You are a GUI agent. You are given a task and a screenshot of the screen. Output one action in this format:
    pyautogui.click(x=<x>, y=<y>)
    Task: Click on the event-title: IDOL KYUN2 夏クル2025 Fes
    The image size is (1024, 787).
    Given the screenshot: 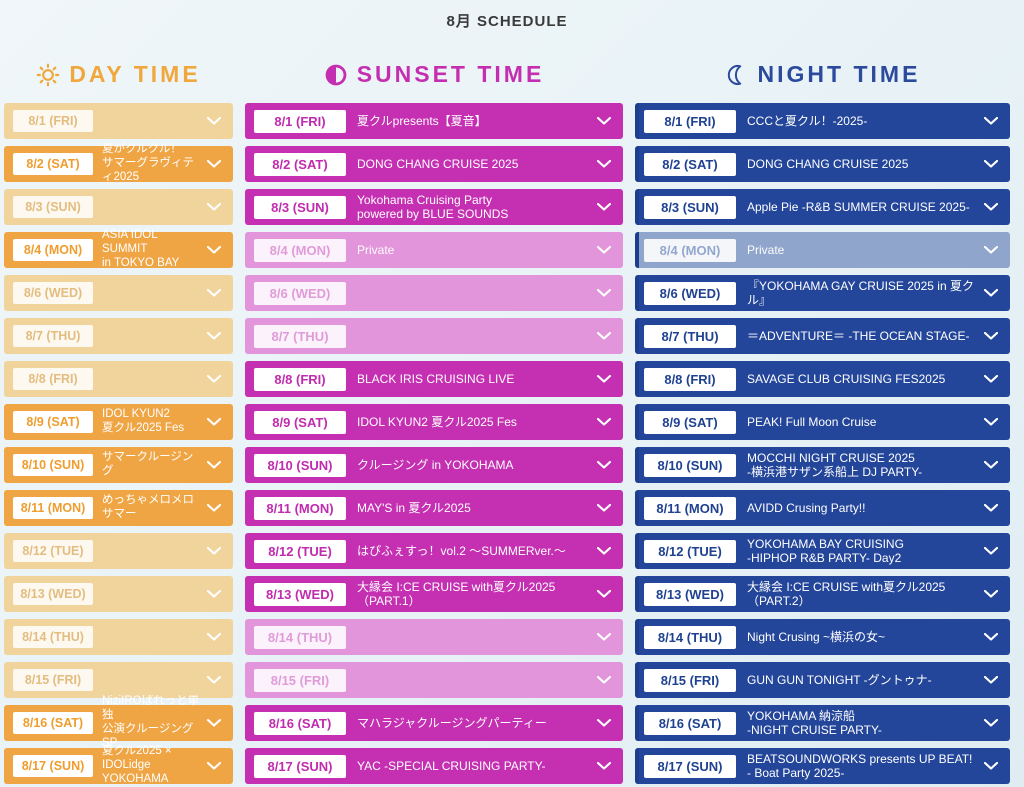 What is the action you would take?
    pyautogui.click(x=143, y=421)
    